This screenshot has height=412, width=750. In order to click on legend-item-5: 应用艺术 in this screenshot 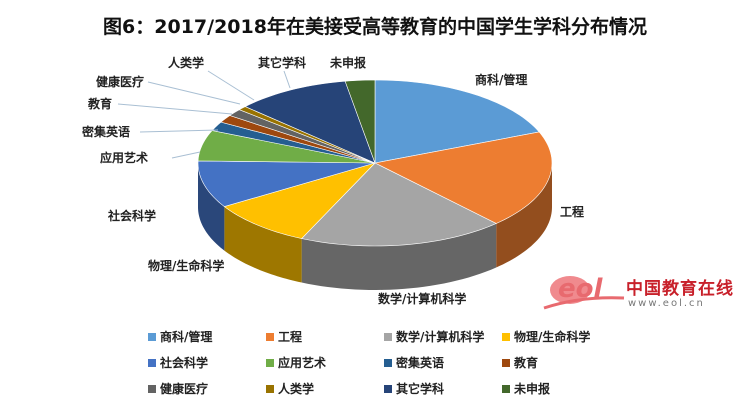, I will do `click(325, 362)`.